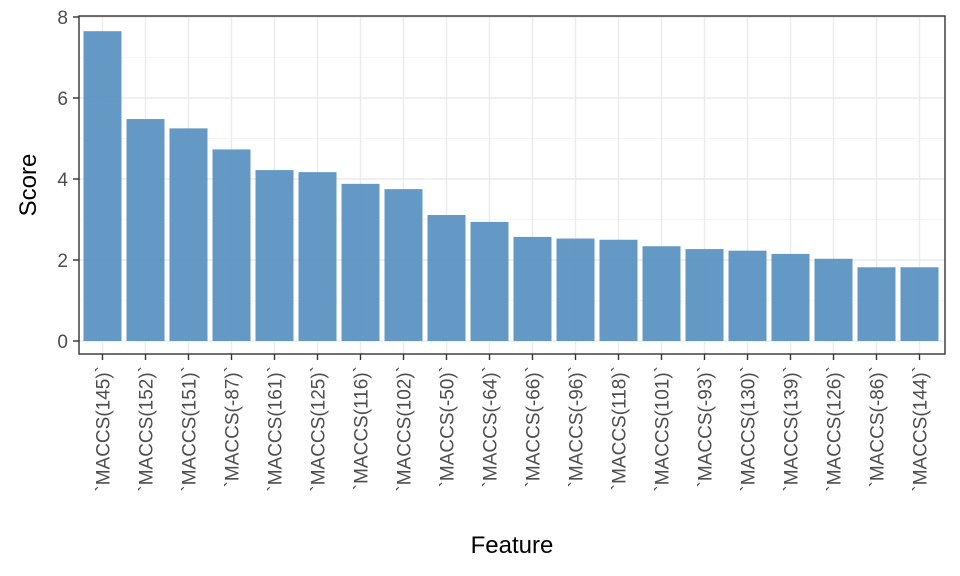 Image resolution: width=960 pixels, height=576 pixels. Describe the element at coordinates (276, 429) in the screenshot. I see `x-tick-label: `MACCS(161)`` at that location.